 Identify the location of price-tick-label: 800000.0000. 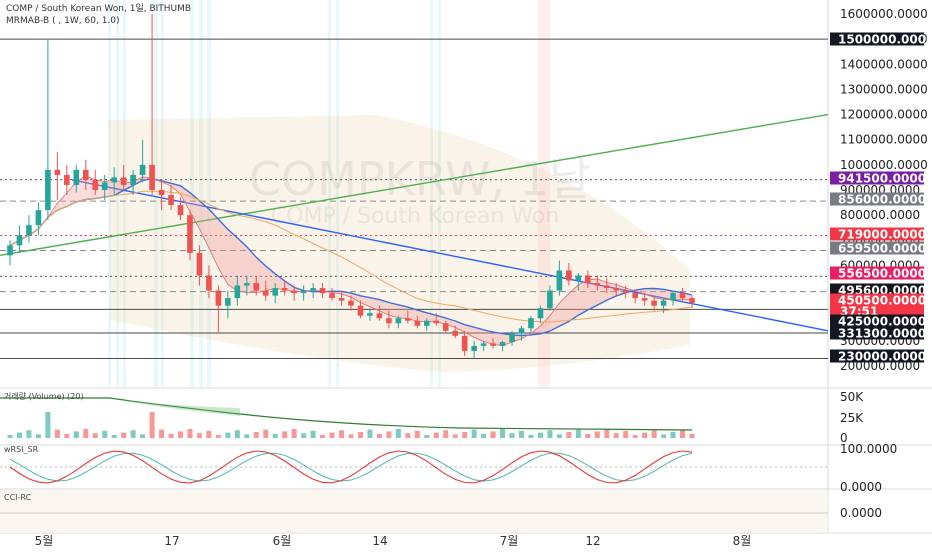
(880, 215).